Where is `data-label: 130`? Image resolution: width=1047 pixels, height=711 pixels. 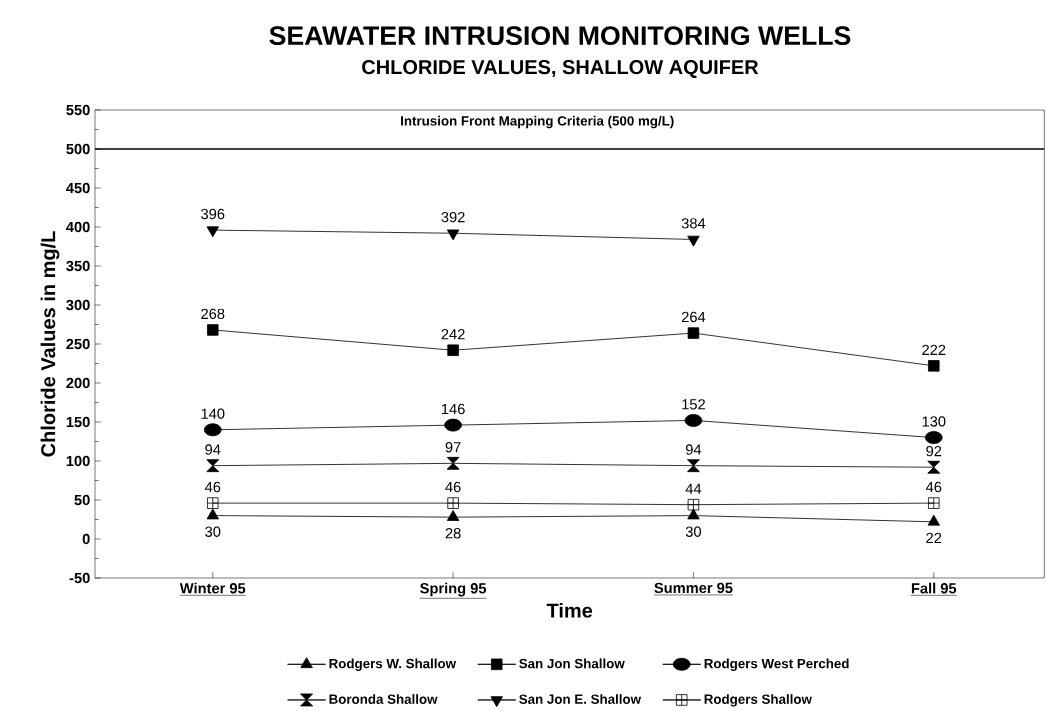 data-label: 130 is located at coordinates (934, 421).